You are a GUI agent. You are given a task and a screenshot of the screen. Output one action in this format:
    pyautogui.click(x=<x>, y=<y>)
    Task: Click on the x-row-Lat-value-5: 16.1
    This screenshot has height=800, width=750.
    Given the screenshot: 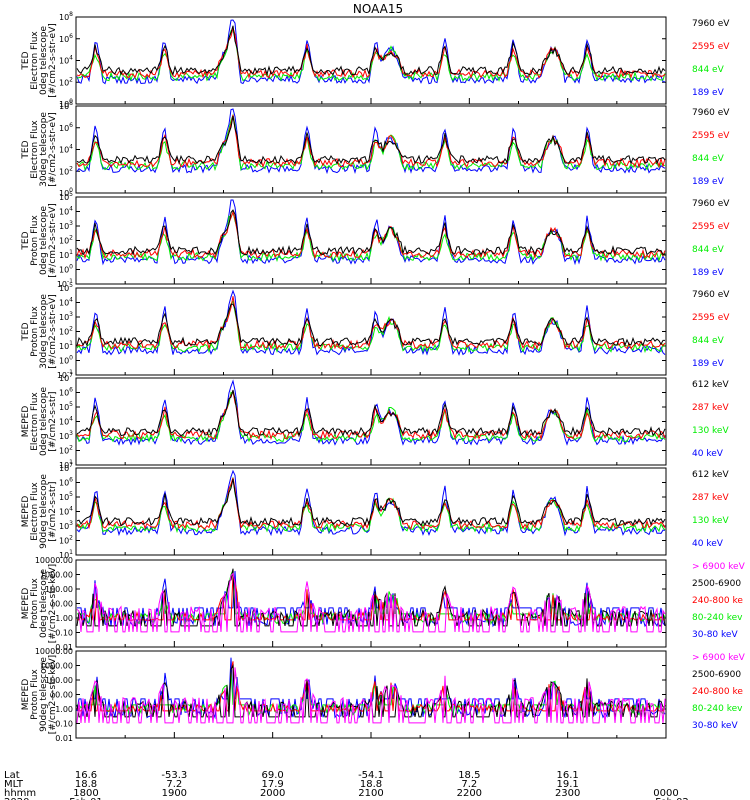 What is the action you would take?
    pyautogui.click(x=568, y=775)
    